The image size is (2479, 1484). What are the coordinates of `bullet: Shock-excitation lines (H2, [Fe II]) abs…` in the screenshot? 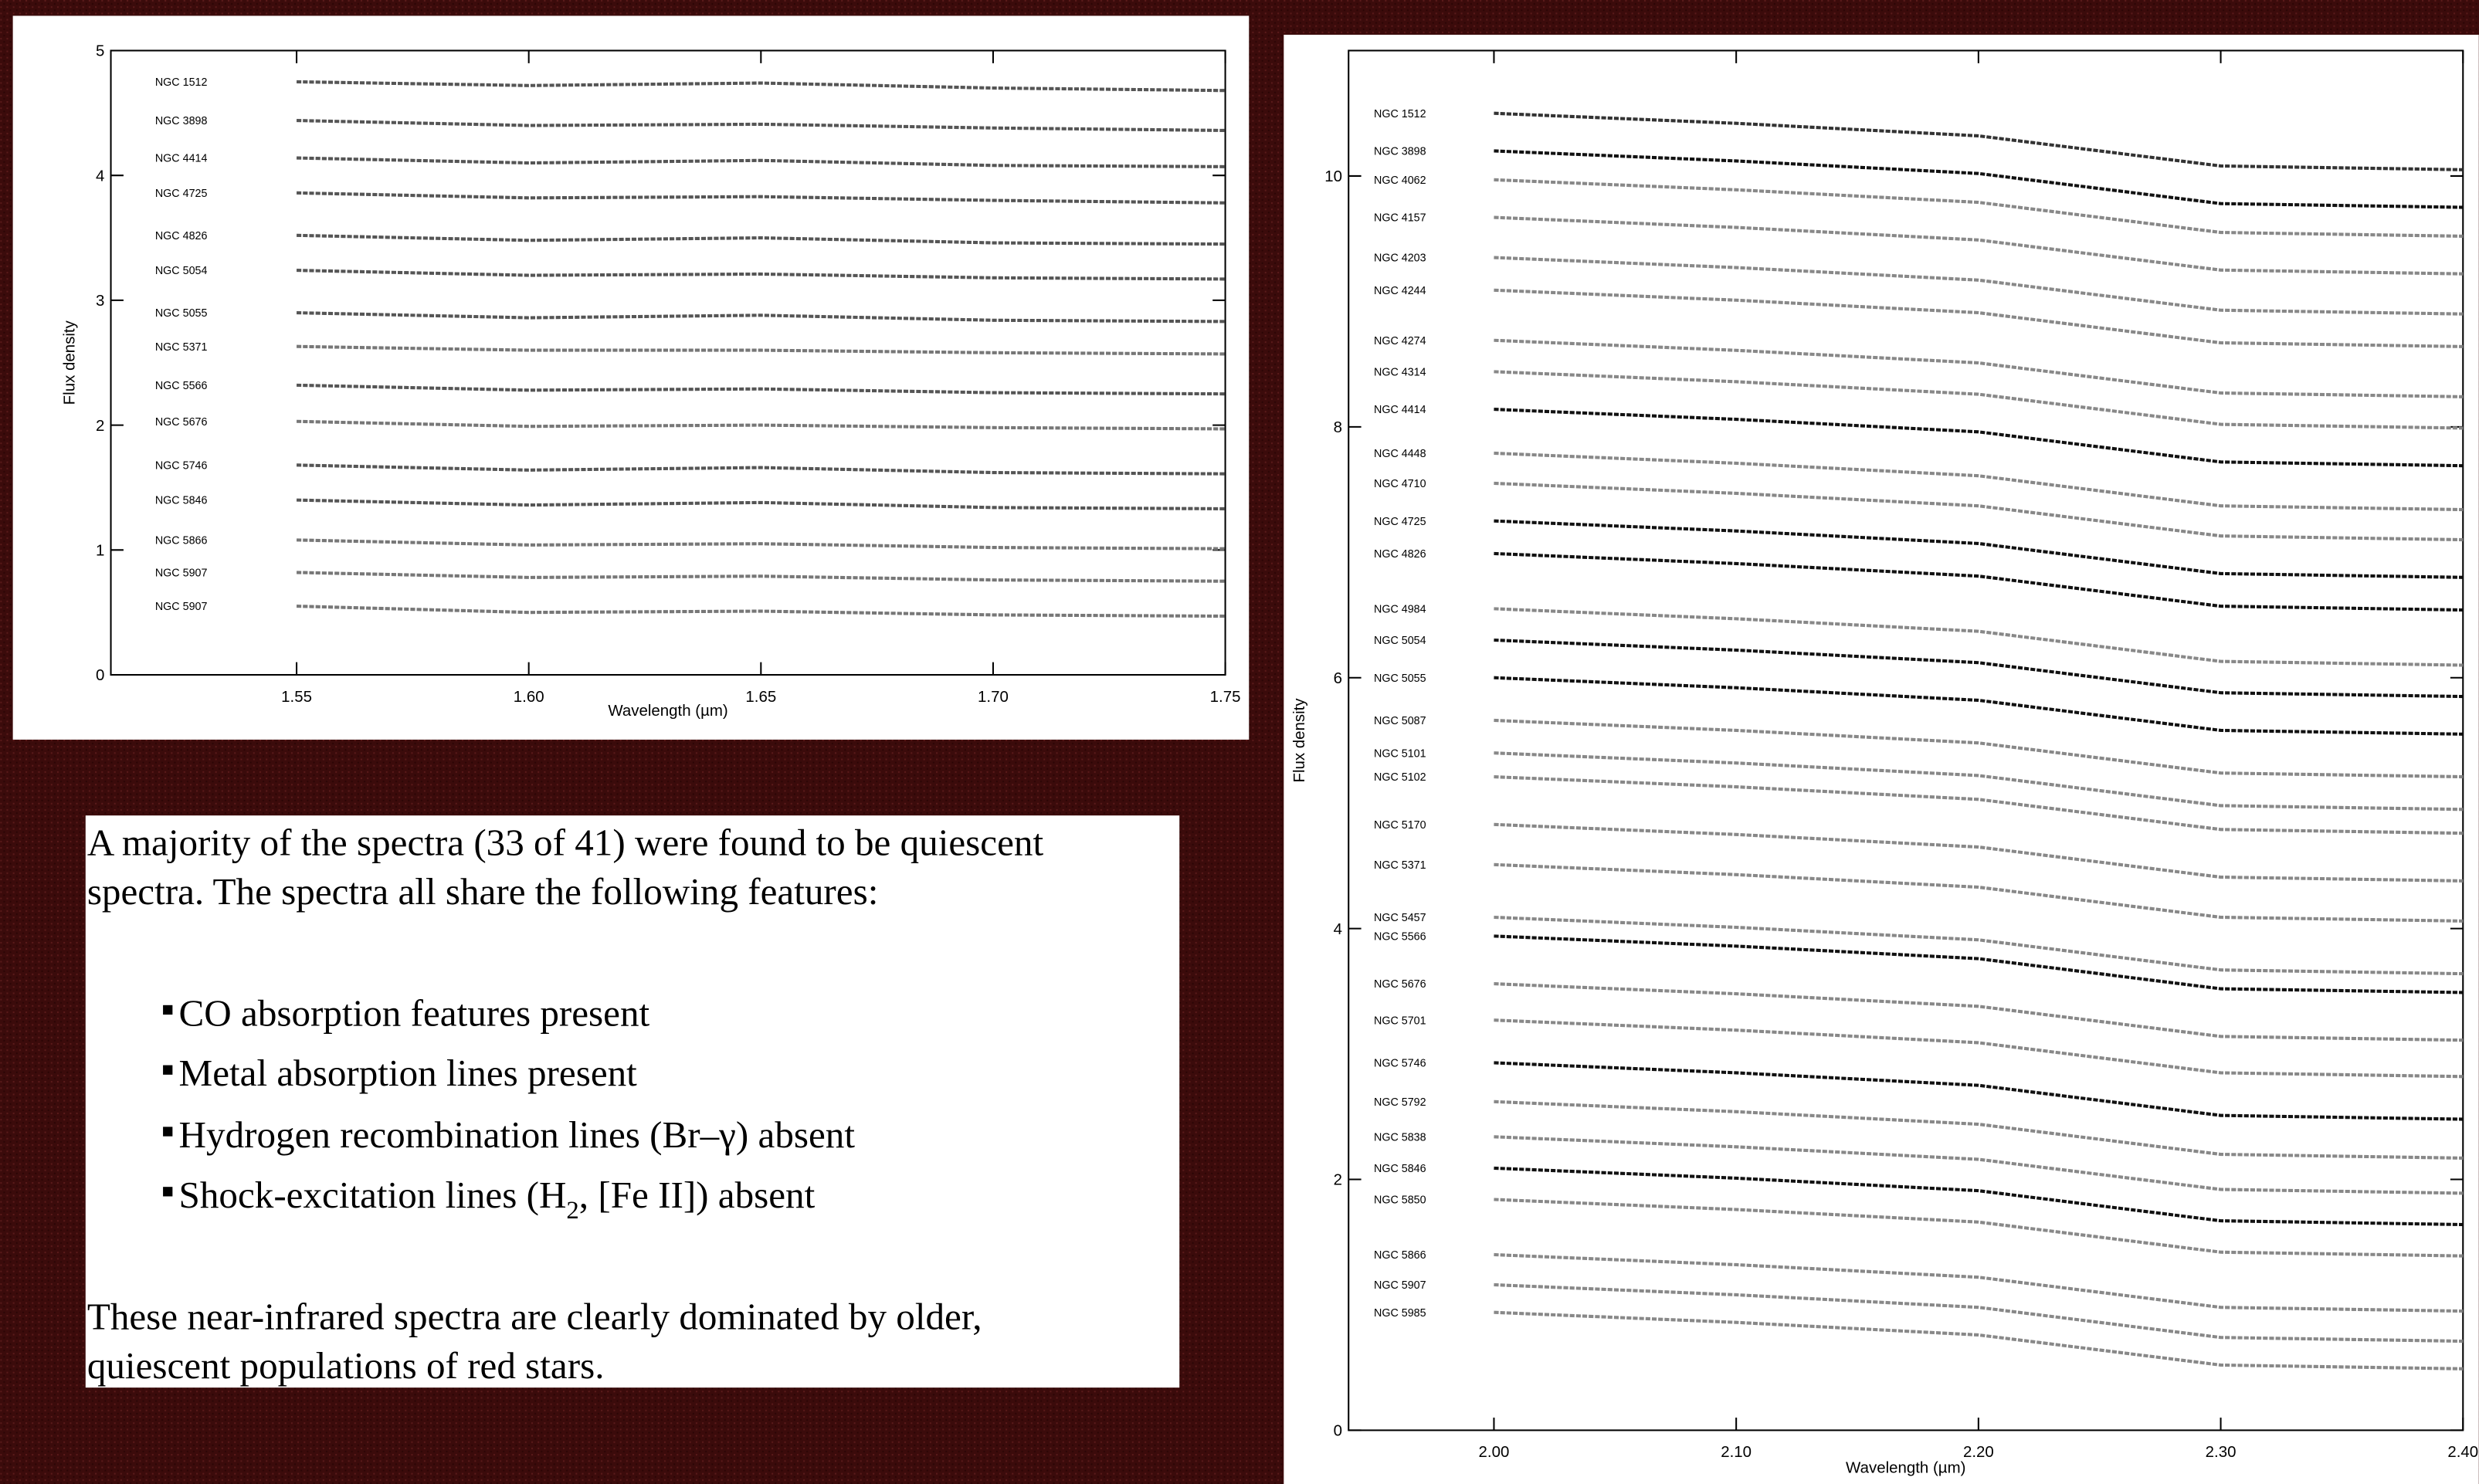 It's located at (497, 1199).